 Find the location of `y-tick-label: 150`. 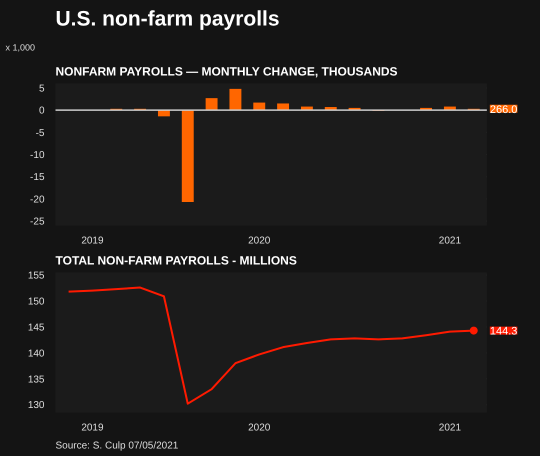

y-tick-label: 150 is located at coordinates (36, 302).